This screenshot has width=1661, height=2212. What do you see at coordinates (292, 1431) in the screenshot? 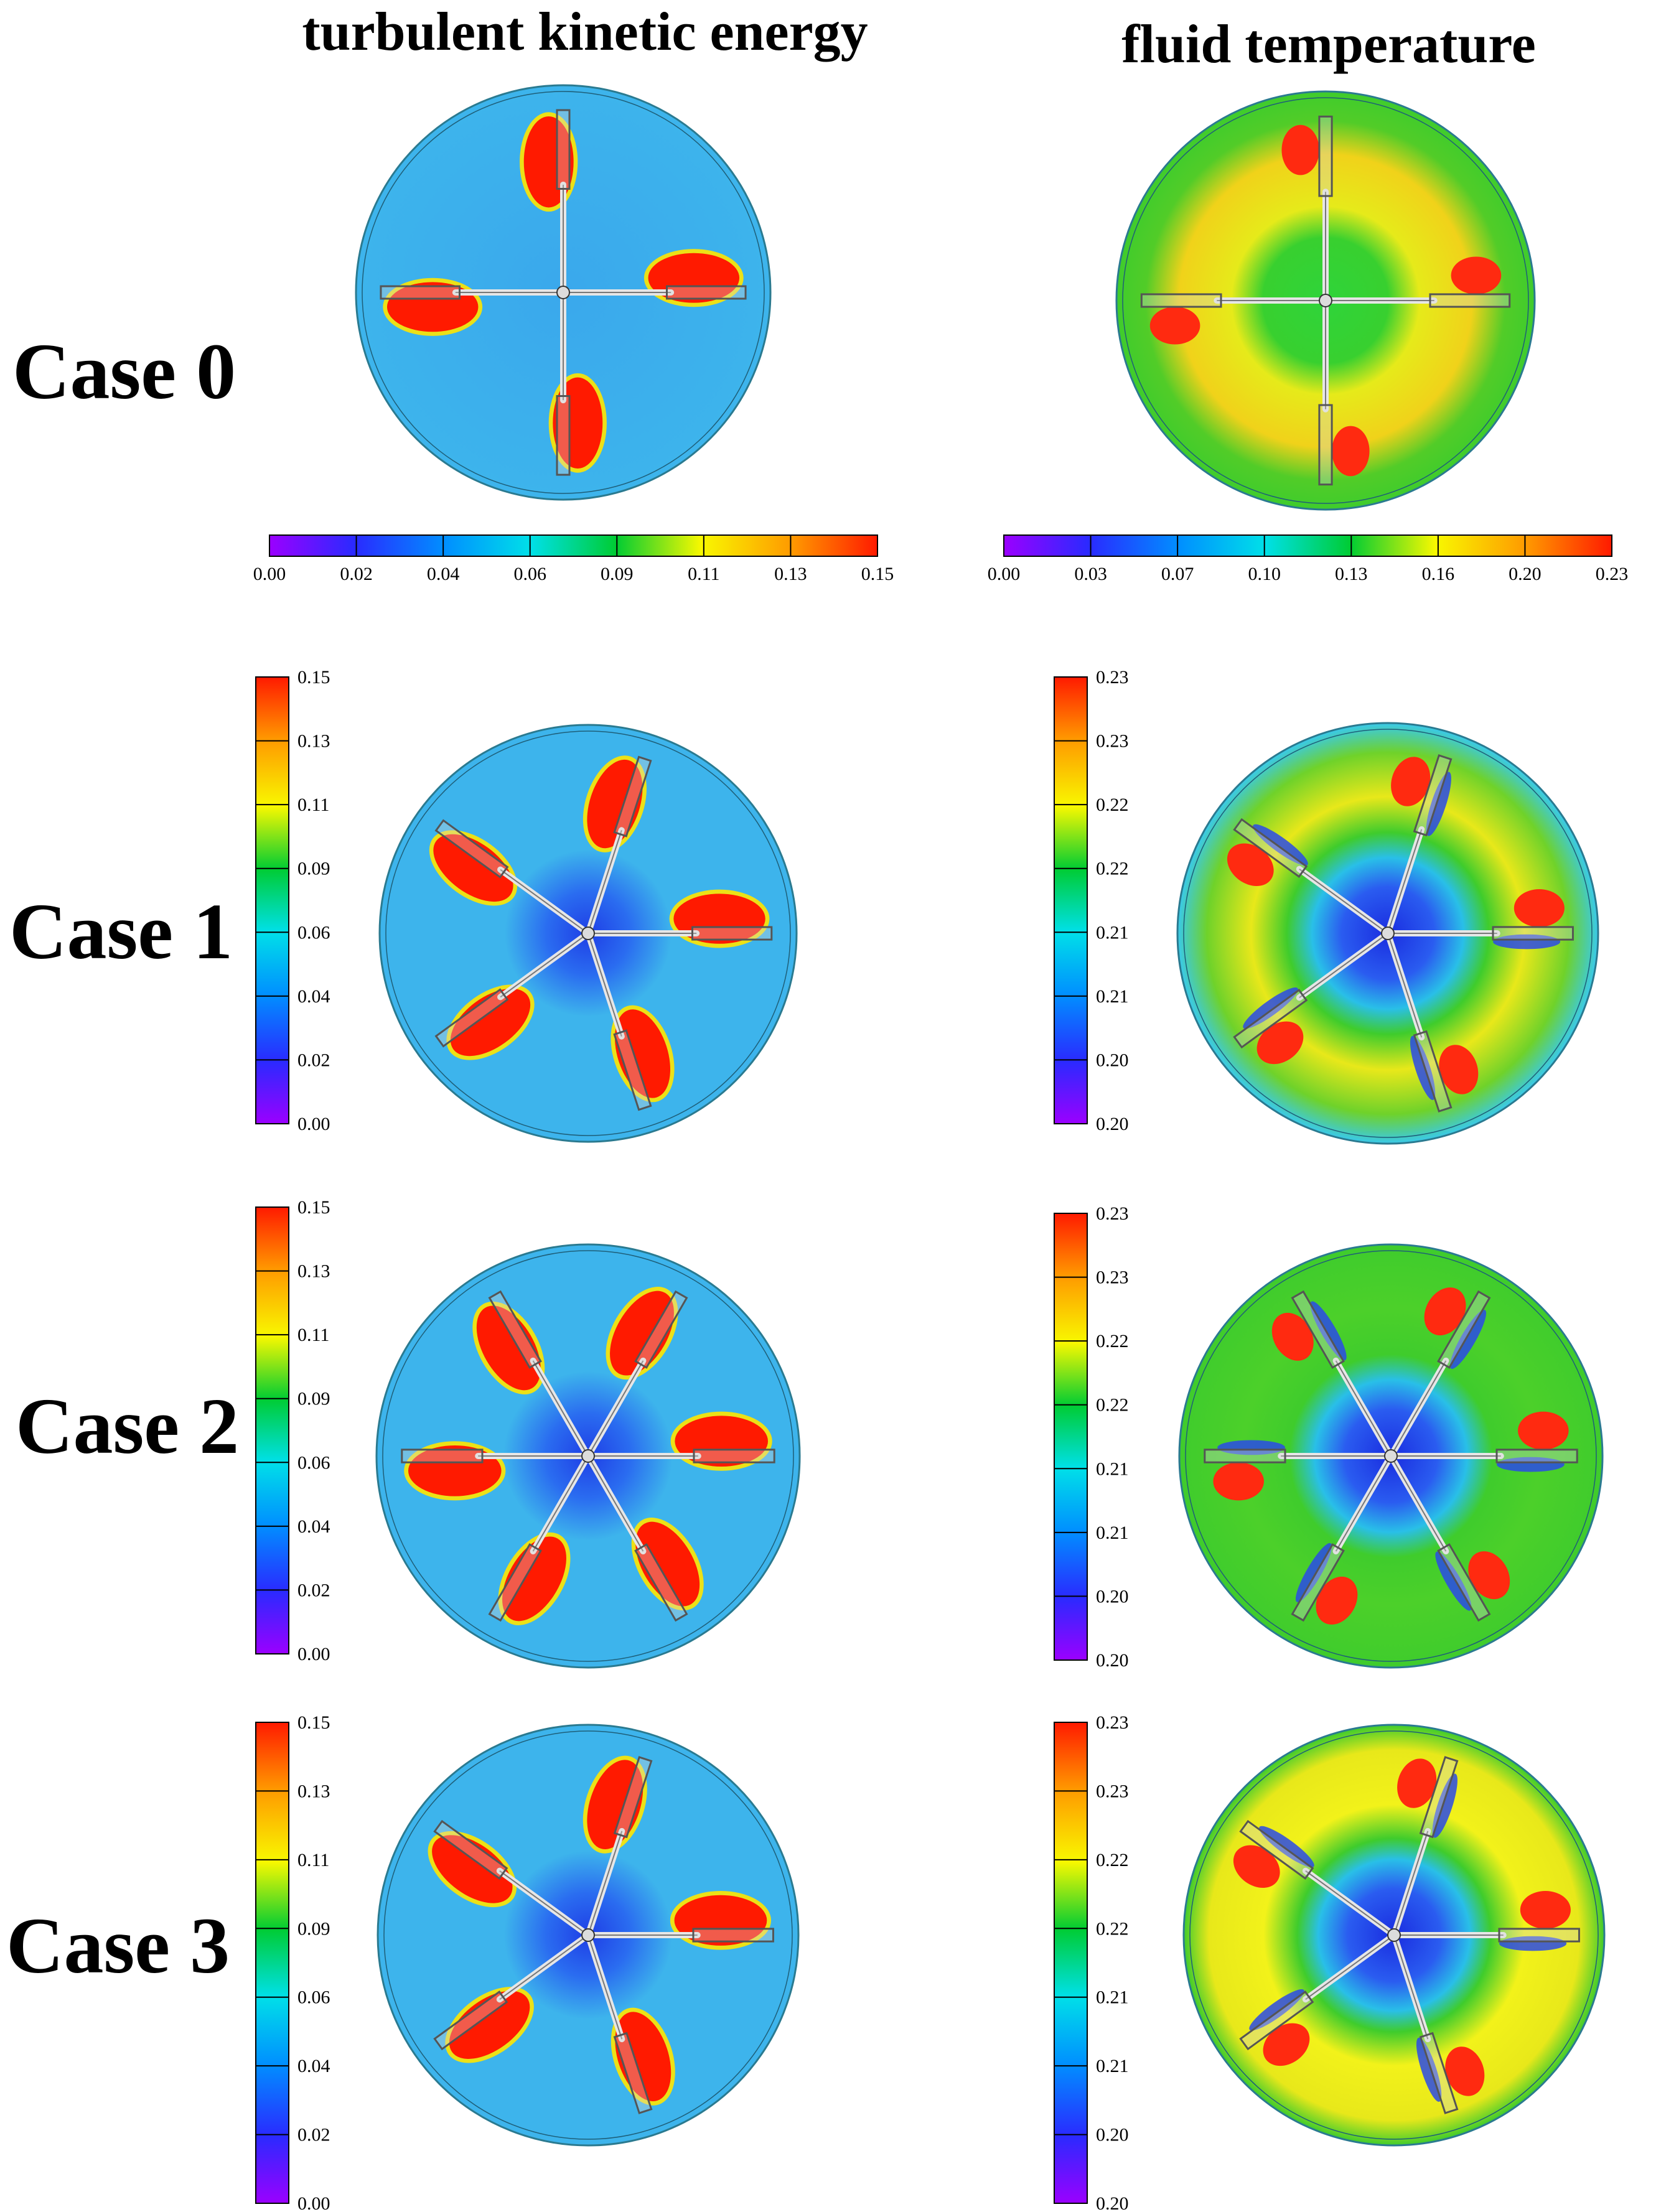
I see `colorbar-tke-case2: 0.15 0.13 0.11 0.09 0.06 0.04 0.02 0.00` at bounding box center [292, 1431].